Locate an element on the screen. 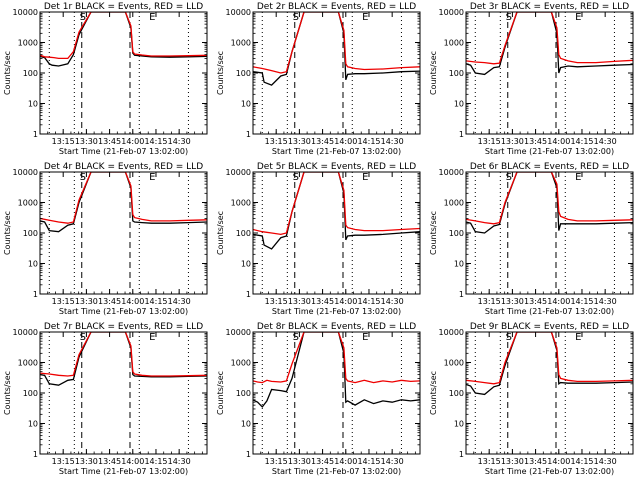  panel-title: Det 8r BLACK = Events, RED = LLD is located at coordinates (336, 327).